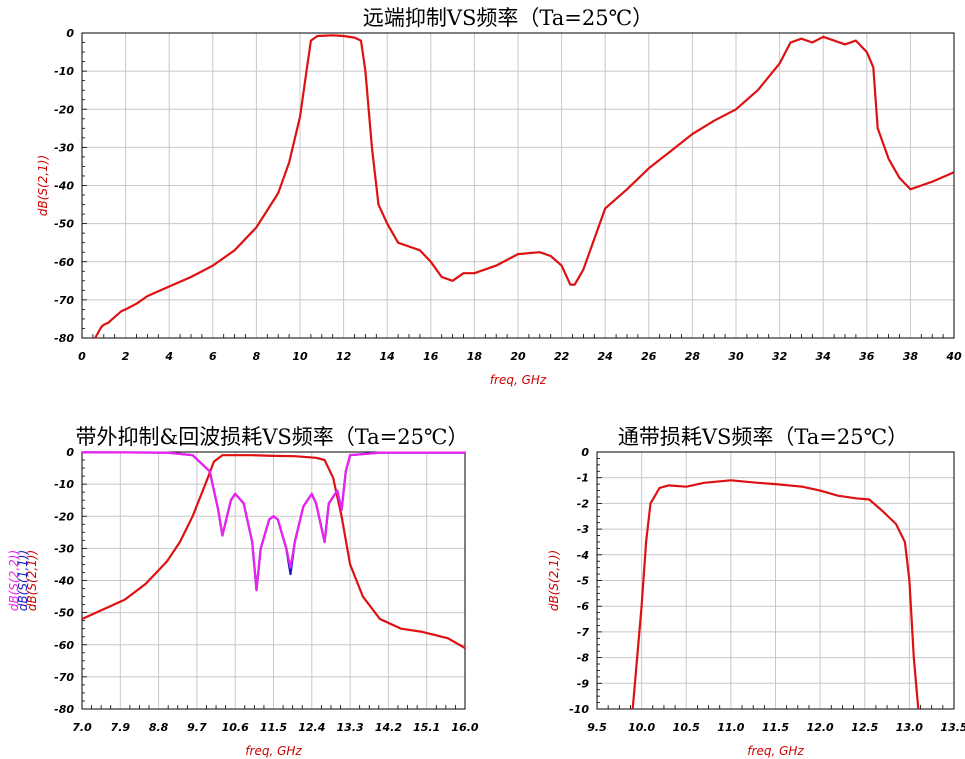 The image size is (965, 759). Describe the element at coordinates (562, 356) in the screenshot. I see `x-tick-label: 22` at that location.